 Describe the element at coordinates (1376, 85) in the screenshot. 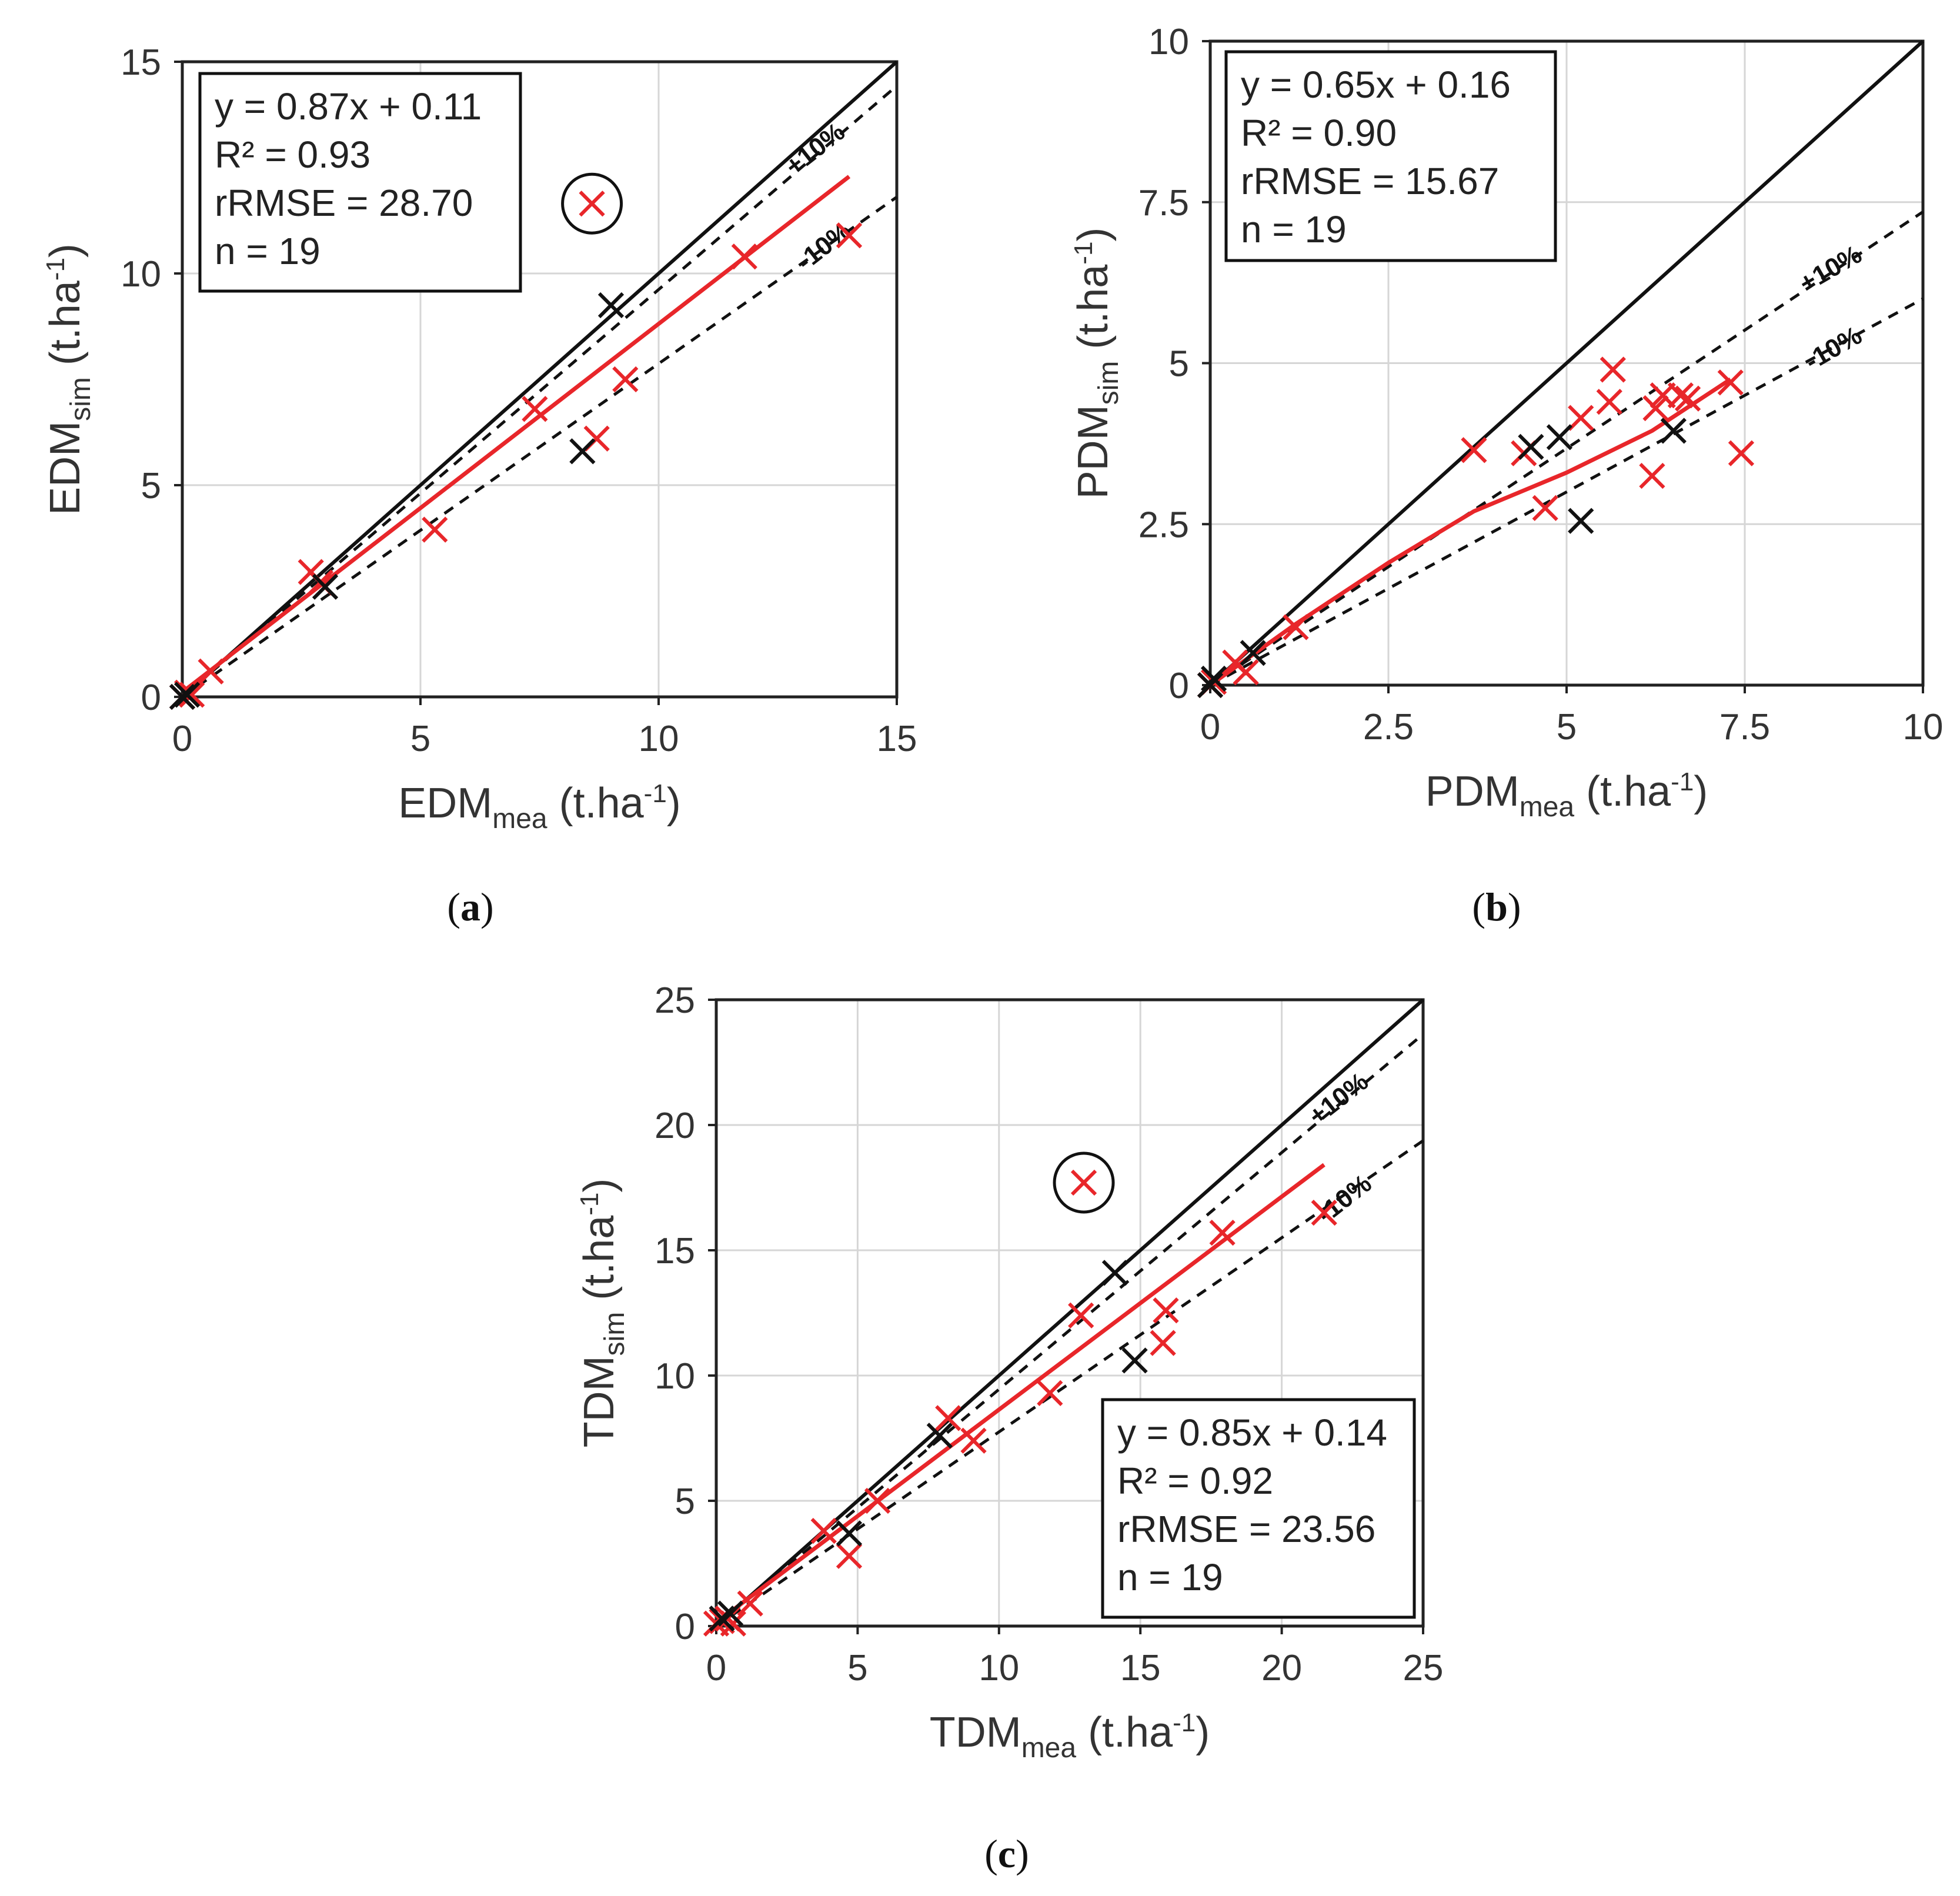

I see `stats-line: y = 0.65x + 0.16` at that location.